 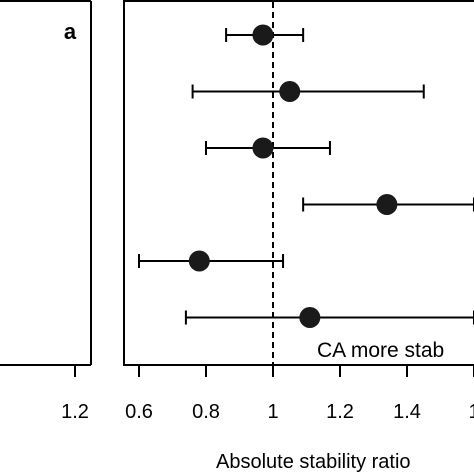 I want to click on panel-label: a, so click(x=70, y=31).